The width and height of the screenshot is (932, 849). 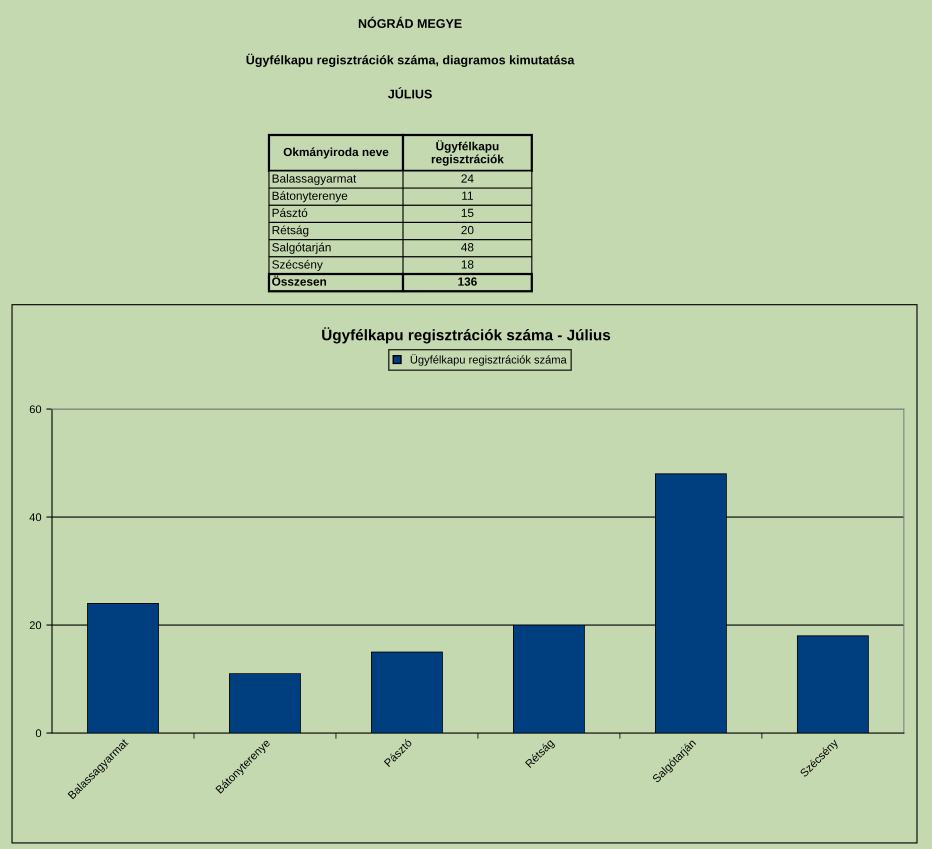 What do you see at coordinates (467, 230) in the screenshot?
I see `text: 20` at bounding box center [467, 230].